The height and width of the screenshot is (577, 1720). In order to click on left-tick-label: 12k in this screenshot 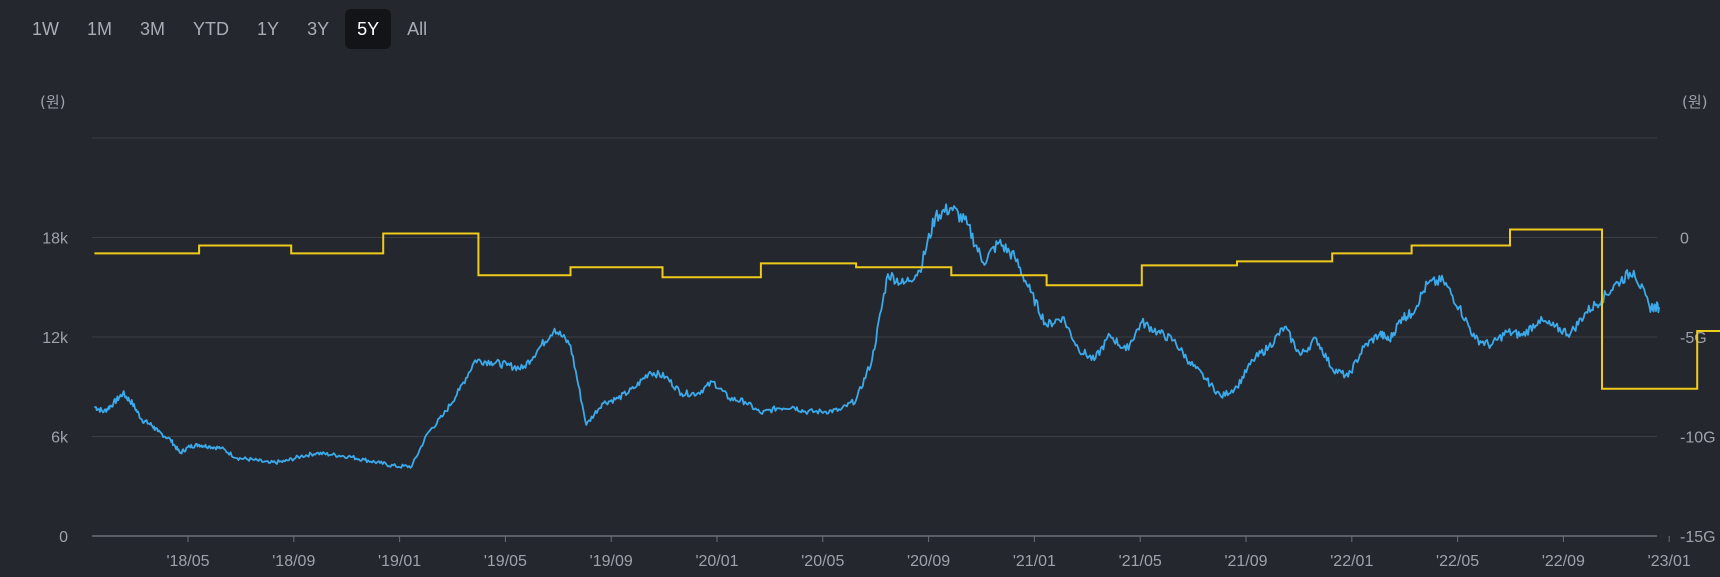, I will do `click(55, 338)`.